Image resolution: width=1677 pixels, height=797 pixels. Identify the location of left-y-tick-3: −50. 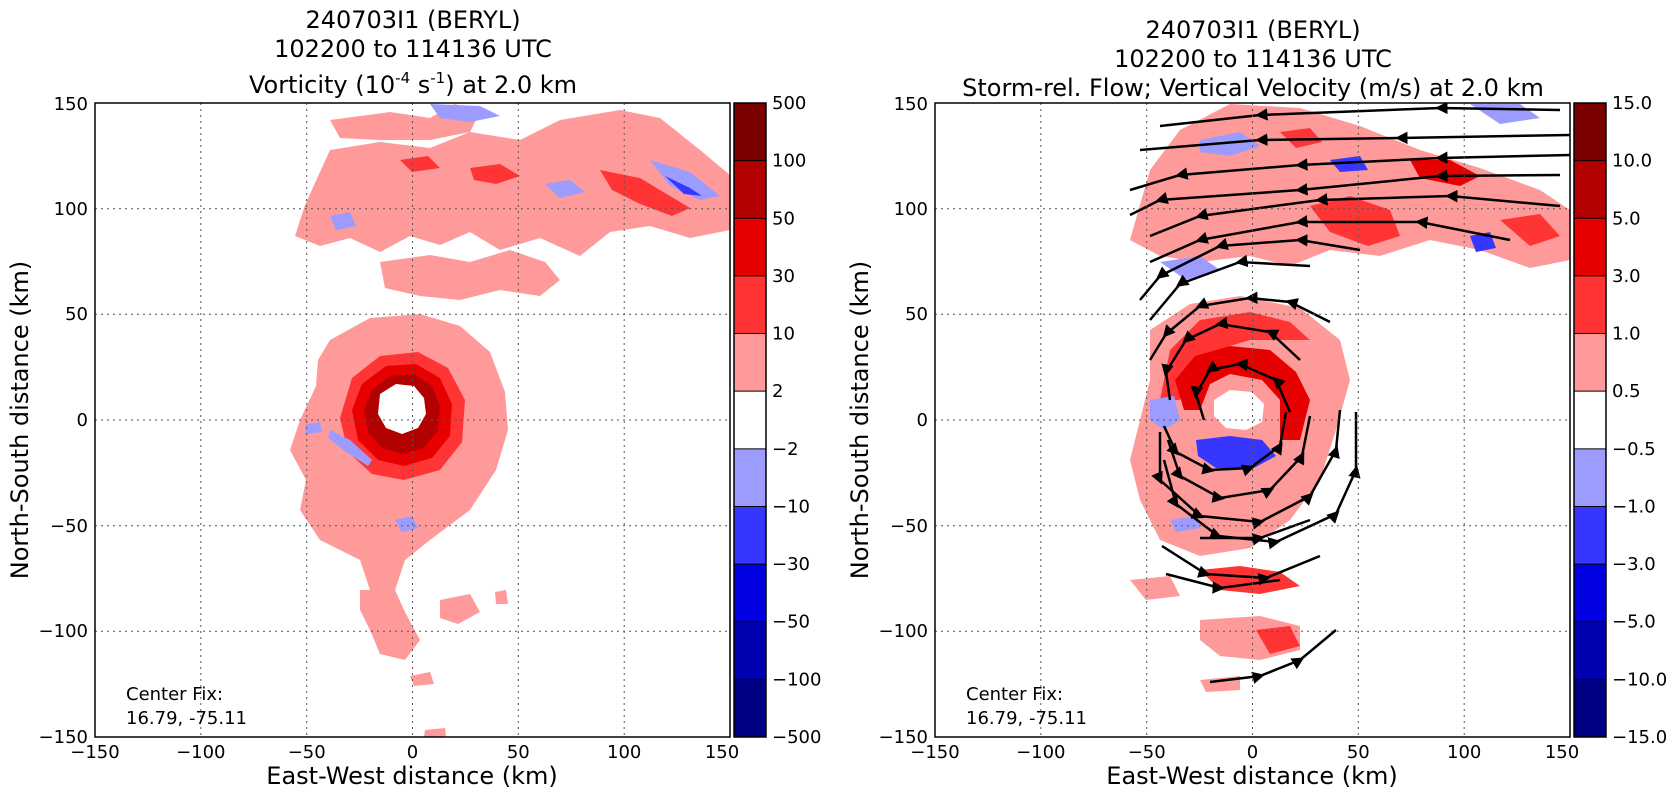
(69, 526).